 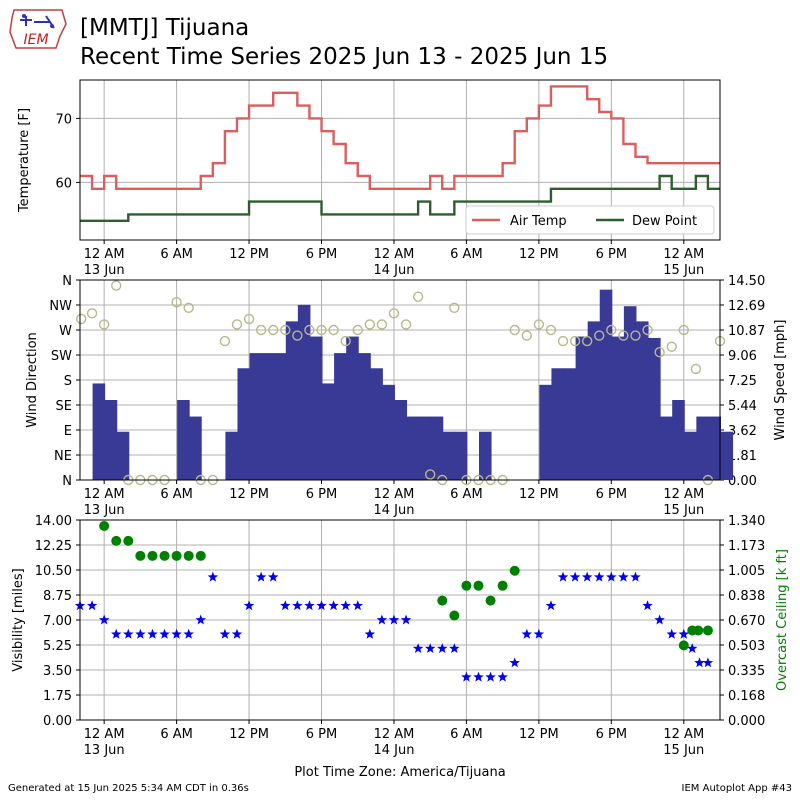 What do you see at coordinates (57, 596) in the screenshot?
I see `y-tick-label: 8.75` at bounding box center [57, 596].